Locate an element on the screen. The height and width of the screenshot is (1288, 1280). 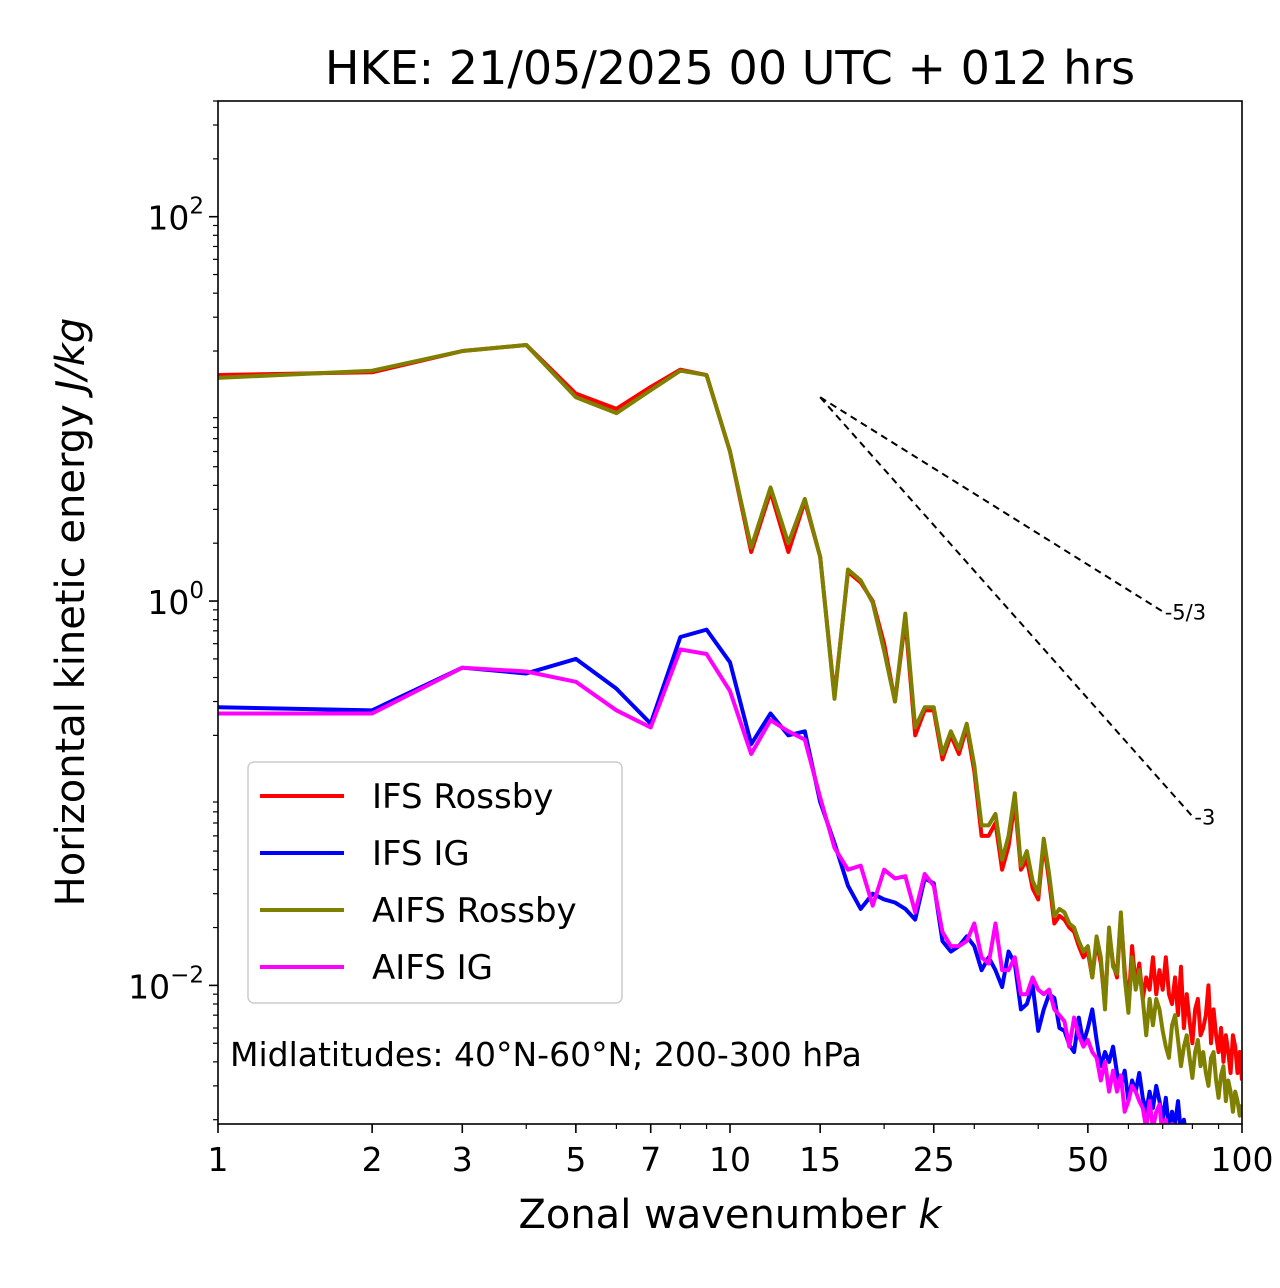
x-tick-label: 25 is located at coordinates (934, 1159).